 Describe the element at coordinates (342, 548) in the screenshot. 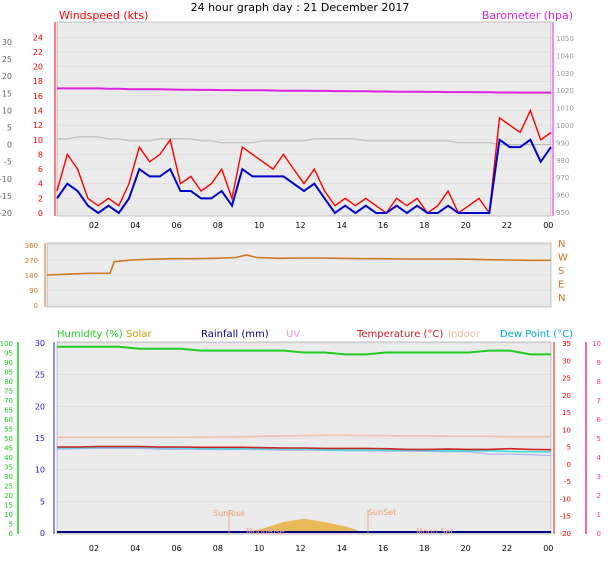

I see `temp-x-tick: 14` at that location.